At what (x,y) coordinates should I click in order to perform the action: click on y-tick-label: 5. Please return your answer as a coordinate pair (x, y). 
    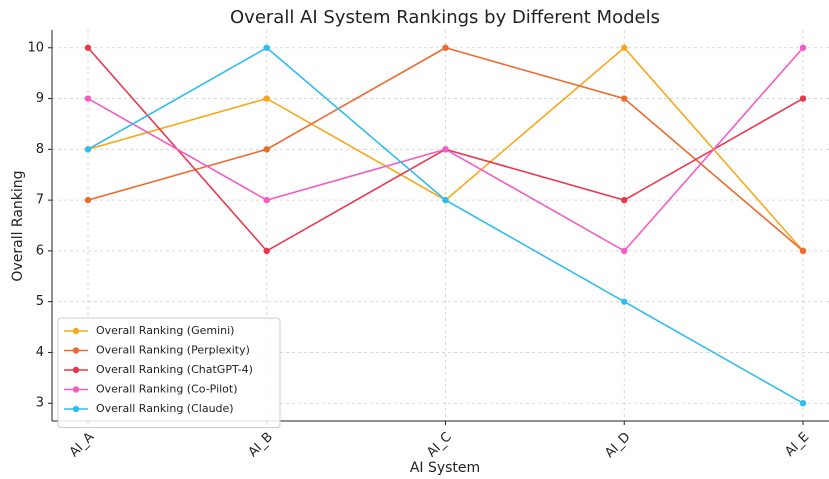
    Looking at the image, I should click on (40, 301).